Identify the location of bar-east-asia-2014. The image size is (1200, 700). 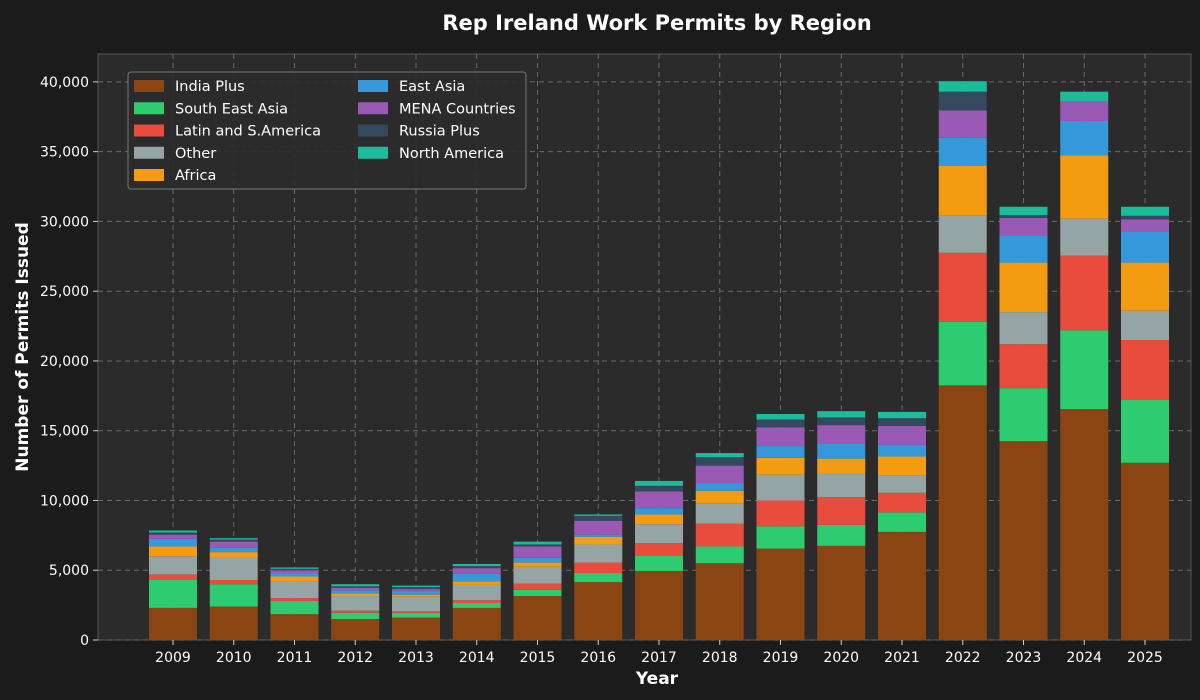
(476, 577).